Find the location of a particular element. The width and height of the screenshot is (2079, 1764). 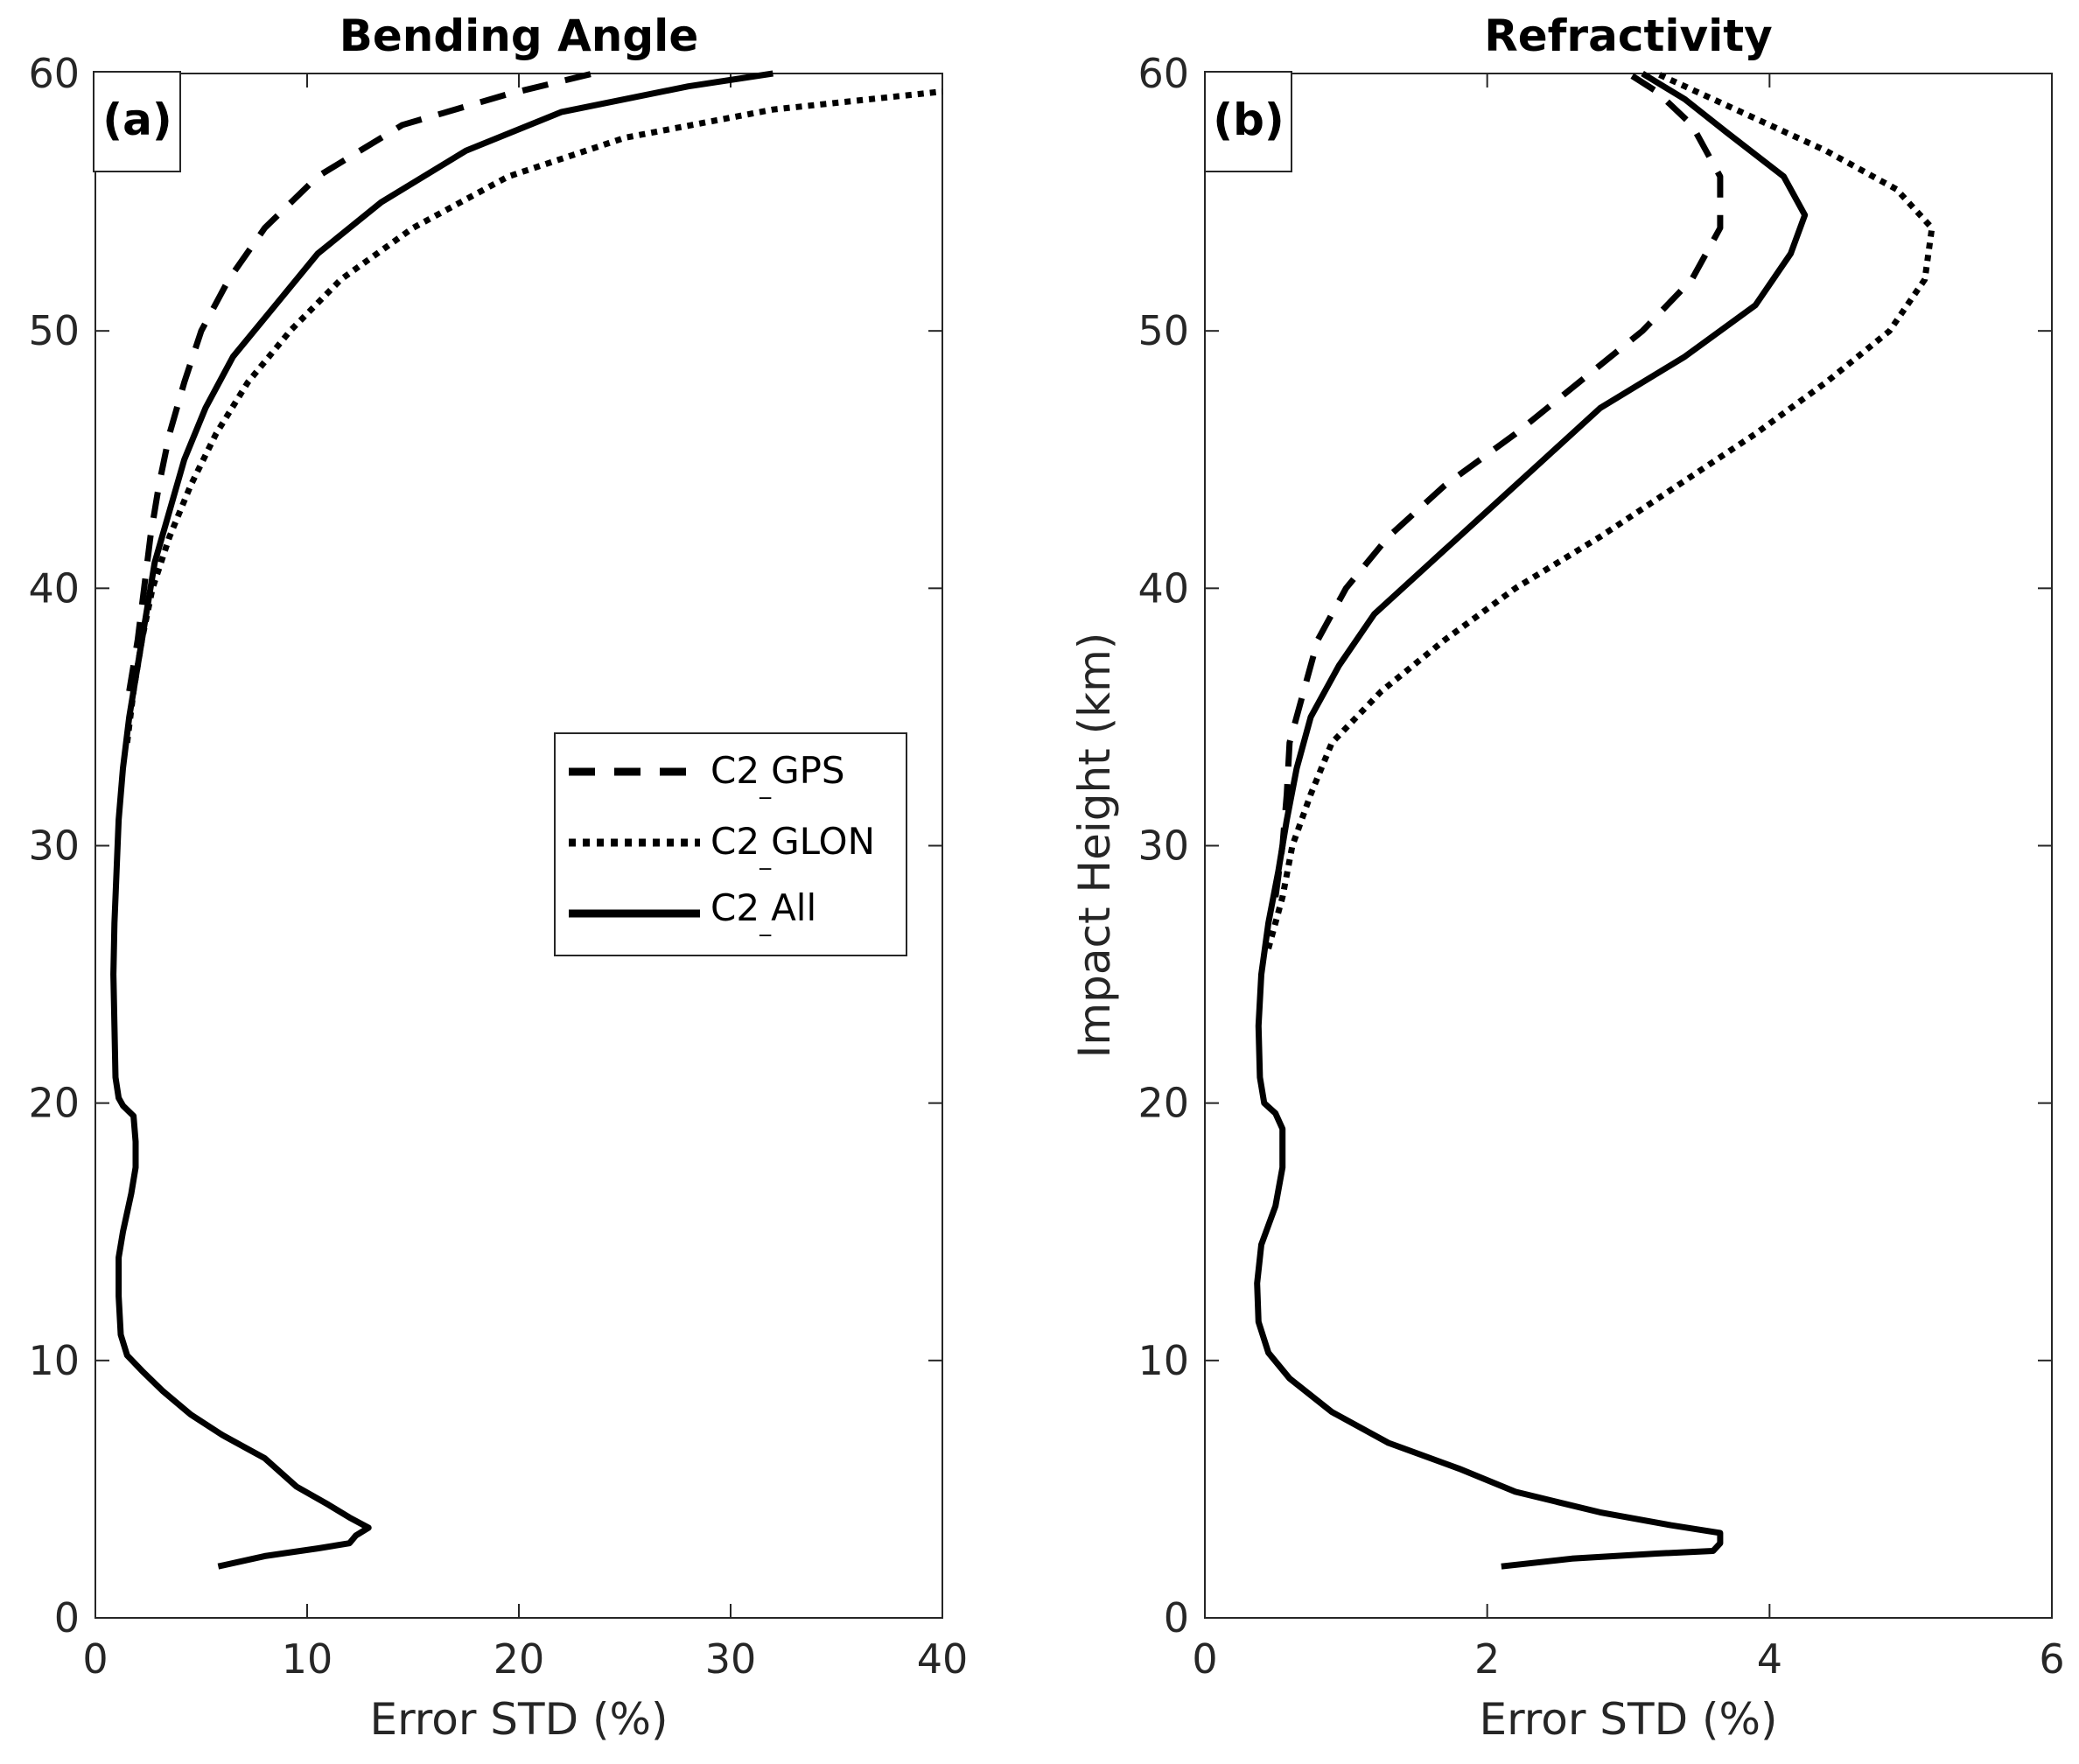

x-tick-label: 2 is located at coordinates (1487, 1659).